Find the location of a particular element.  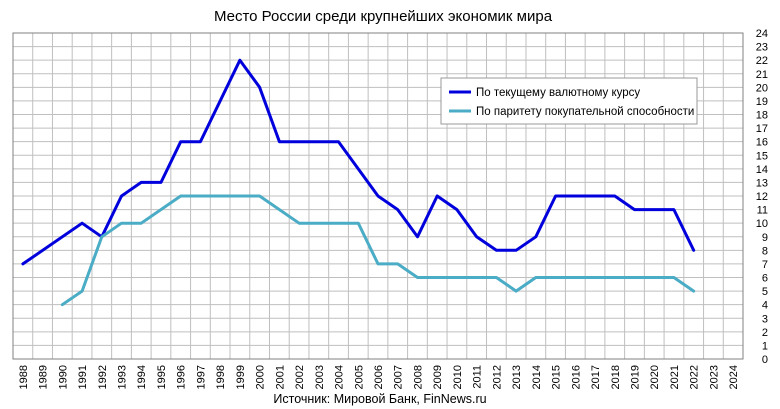

x-tick-label: 1992 is located at coordinates (103, 377).